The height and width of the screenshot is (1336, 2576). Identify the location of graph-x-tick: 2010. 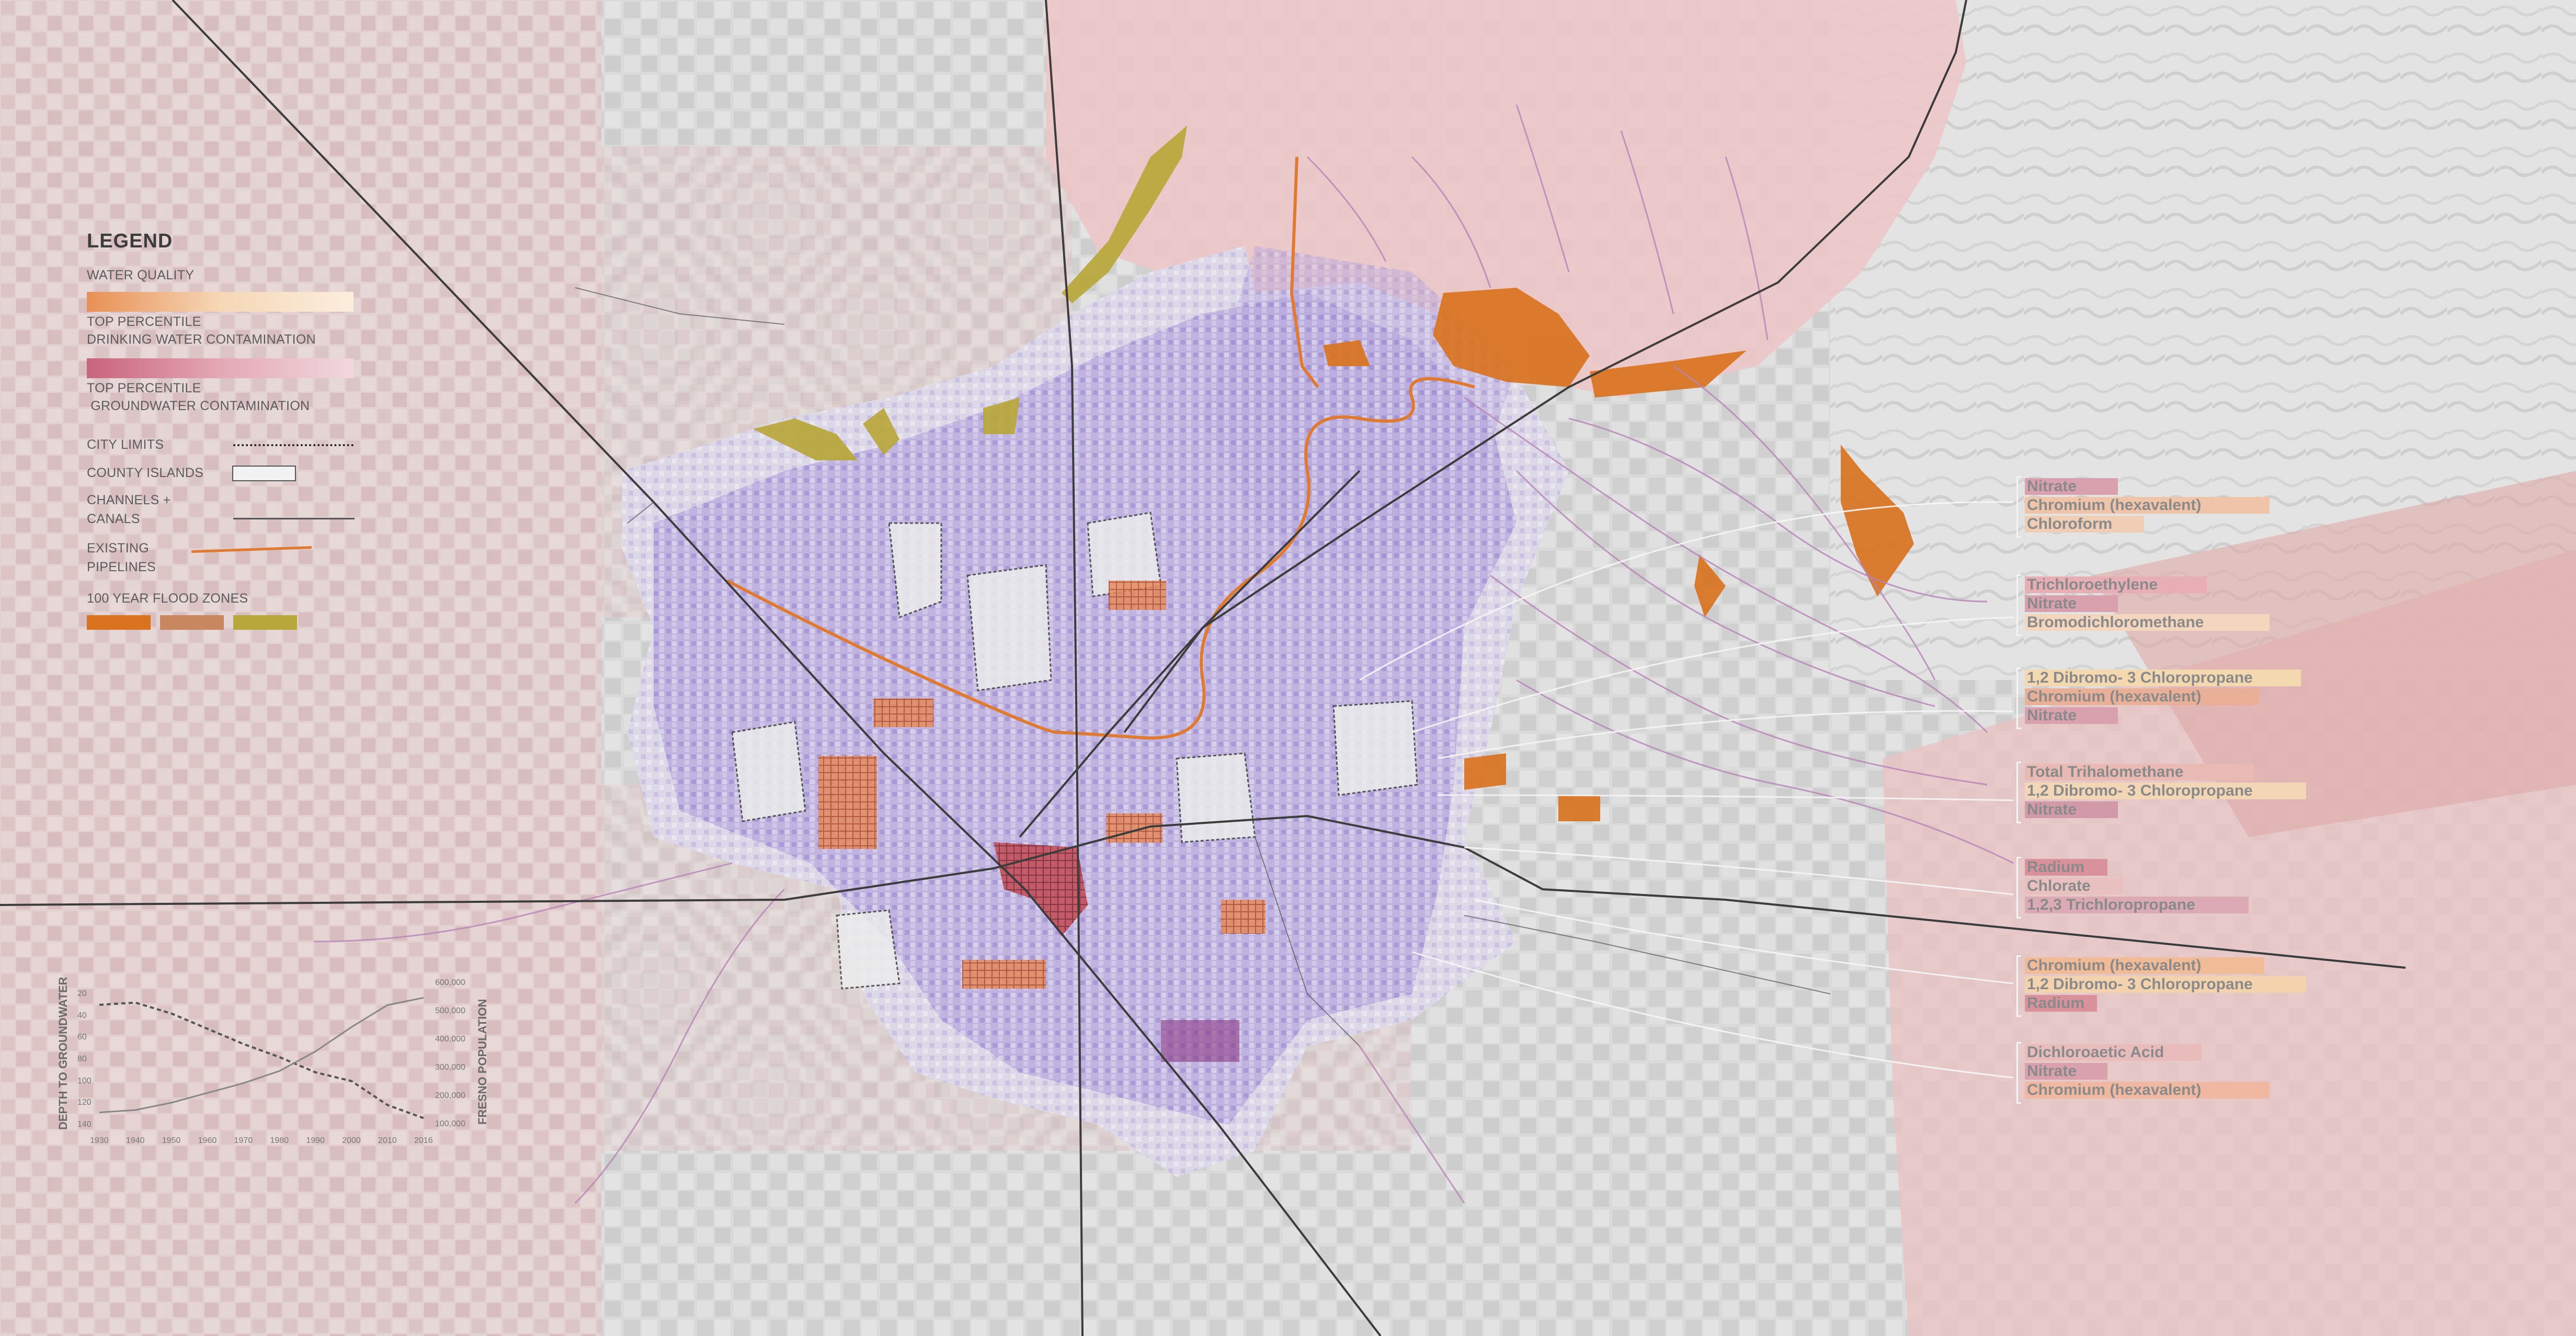
(388, 1140).